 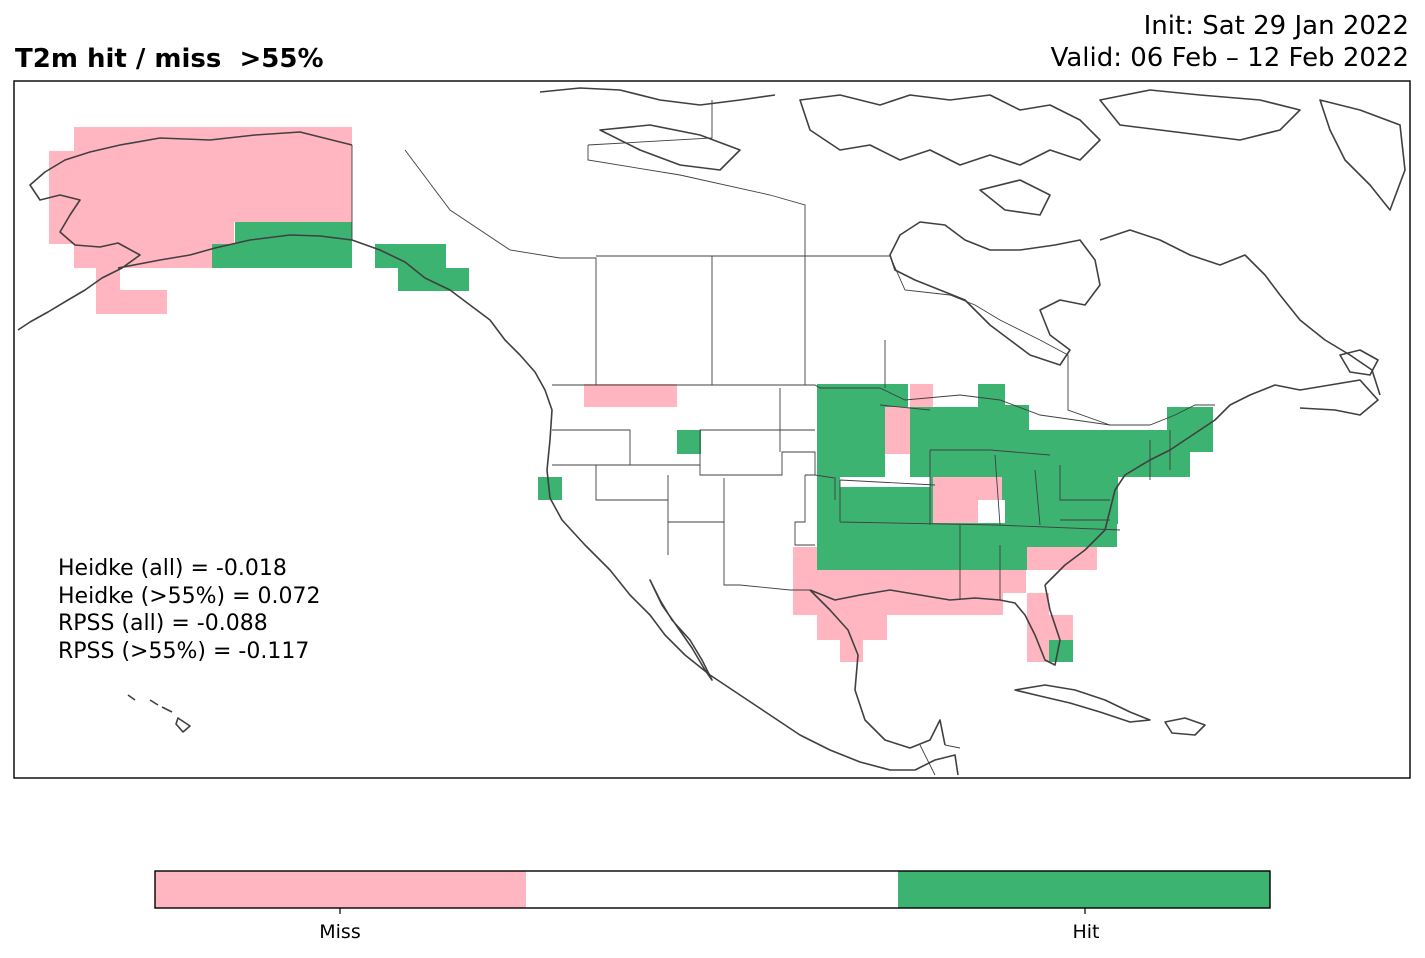 What do you see at coordinates (184, 651) in the screenshot?
I see `rpss-55-score: RPSS (>55%) = -0.117` at bounding box center [184, 651].